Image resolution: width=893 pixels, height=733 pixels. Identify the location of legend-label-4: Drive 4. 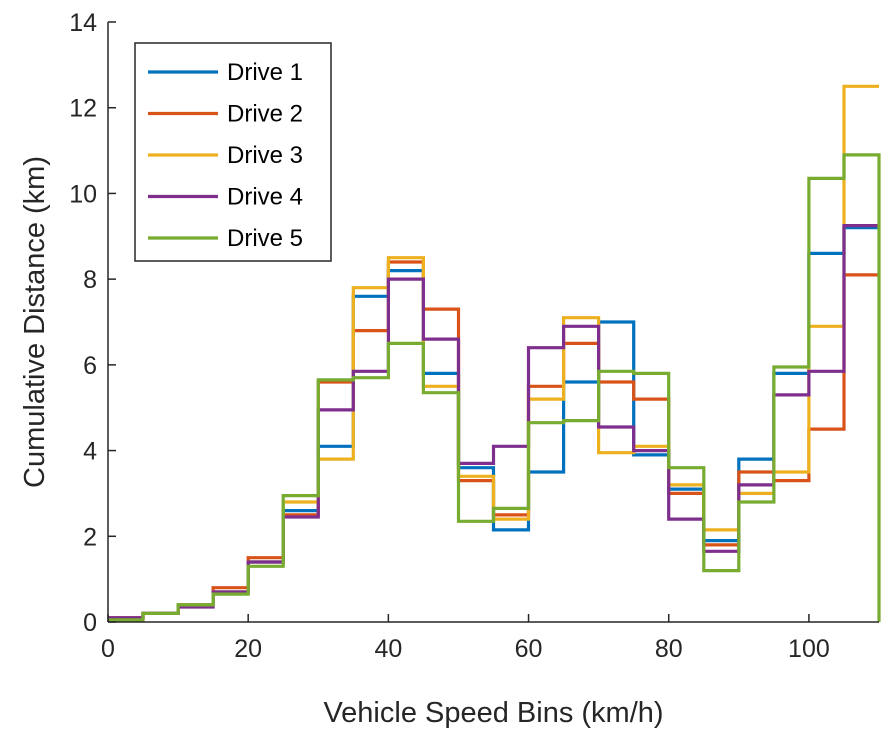
(265, 197).